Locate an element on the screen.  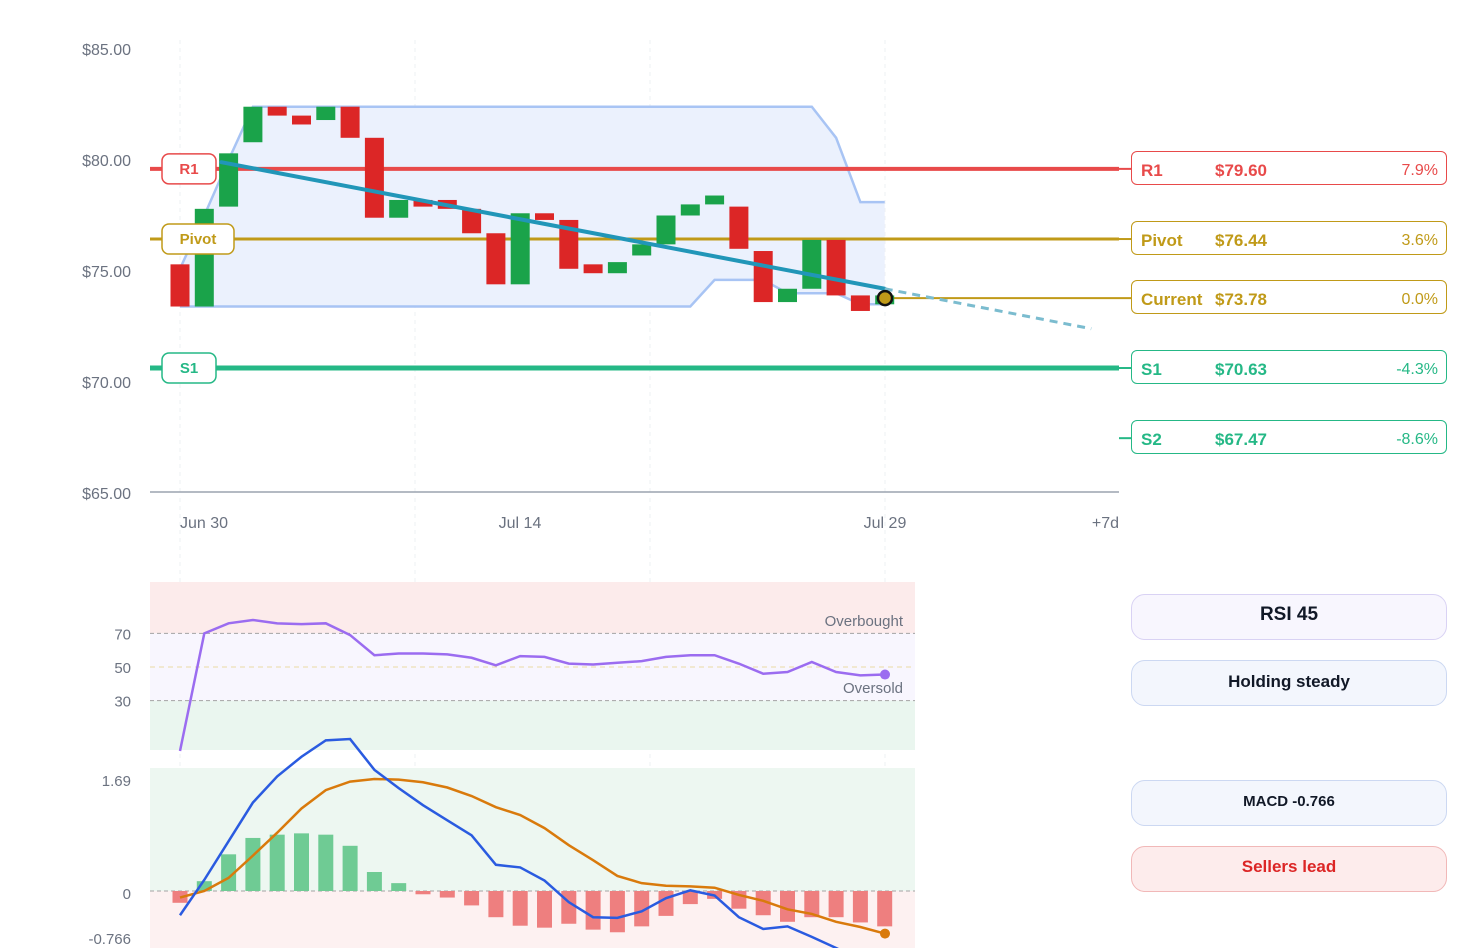
macd-status: Sellers lead is located at coordinates (1289, 866).